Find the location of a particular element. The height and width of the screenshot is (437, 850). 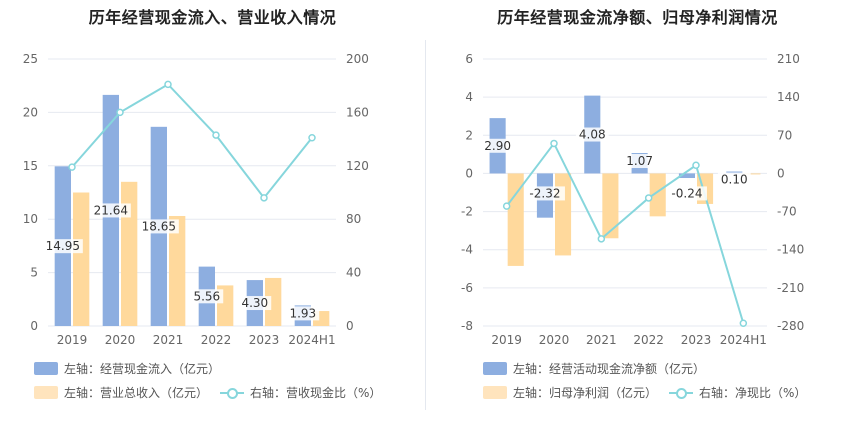

y-tick-left: 5 is located at coordinates (34, 273).